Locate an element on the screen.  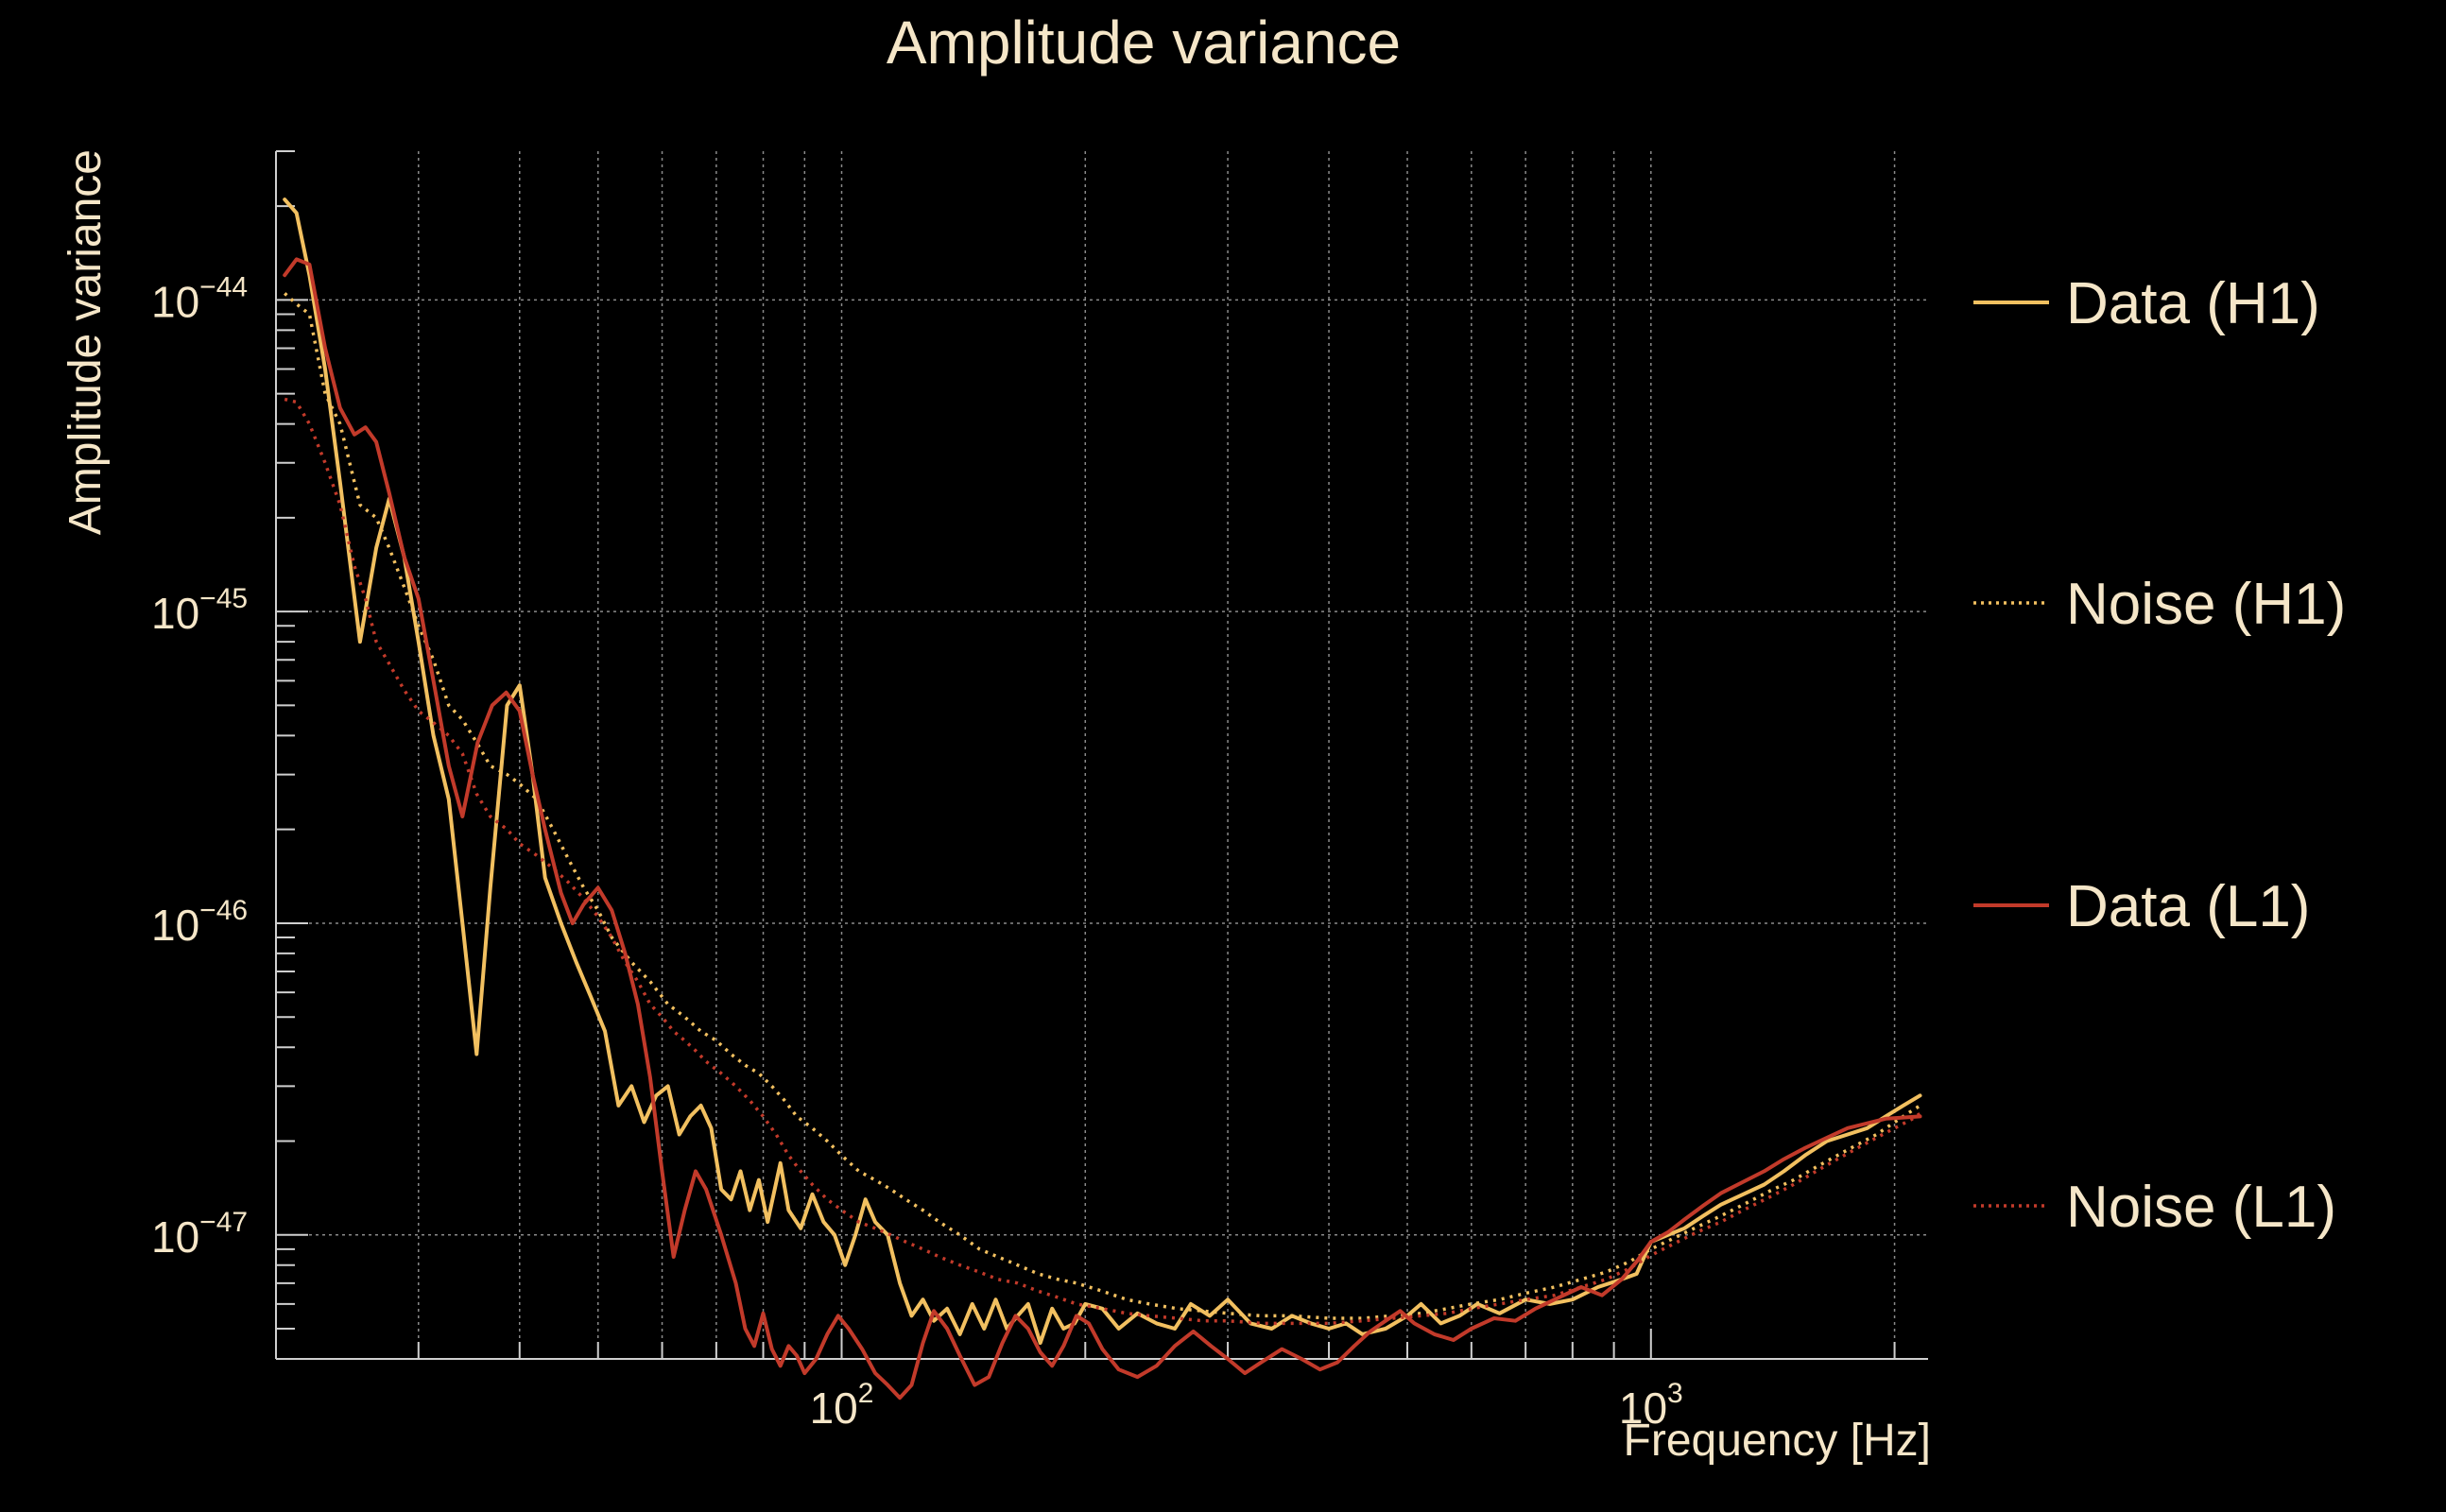
y-tick-exp: −47 is located at coordinates (223, 1222).